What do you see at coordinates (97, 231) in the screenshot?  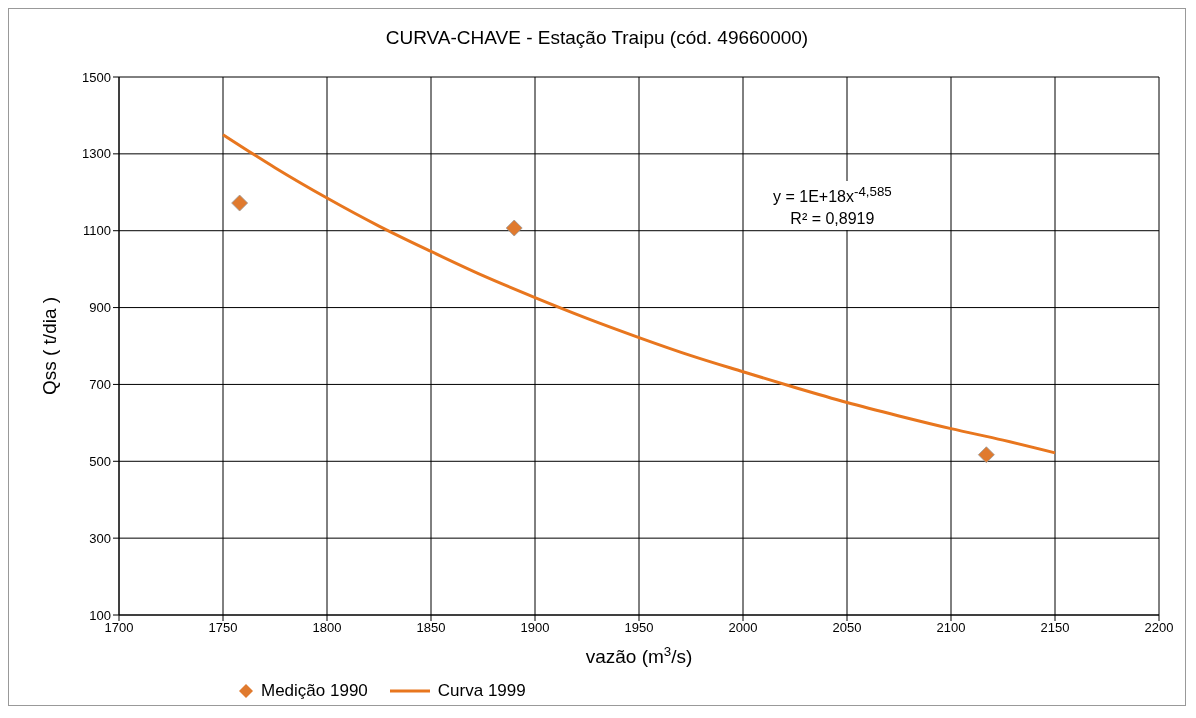 I see `y-tick-label: 1100` at bounding box center [97, 231].